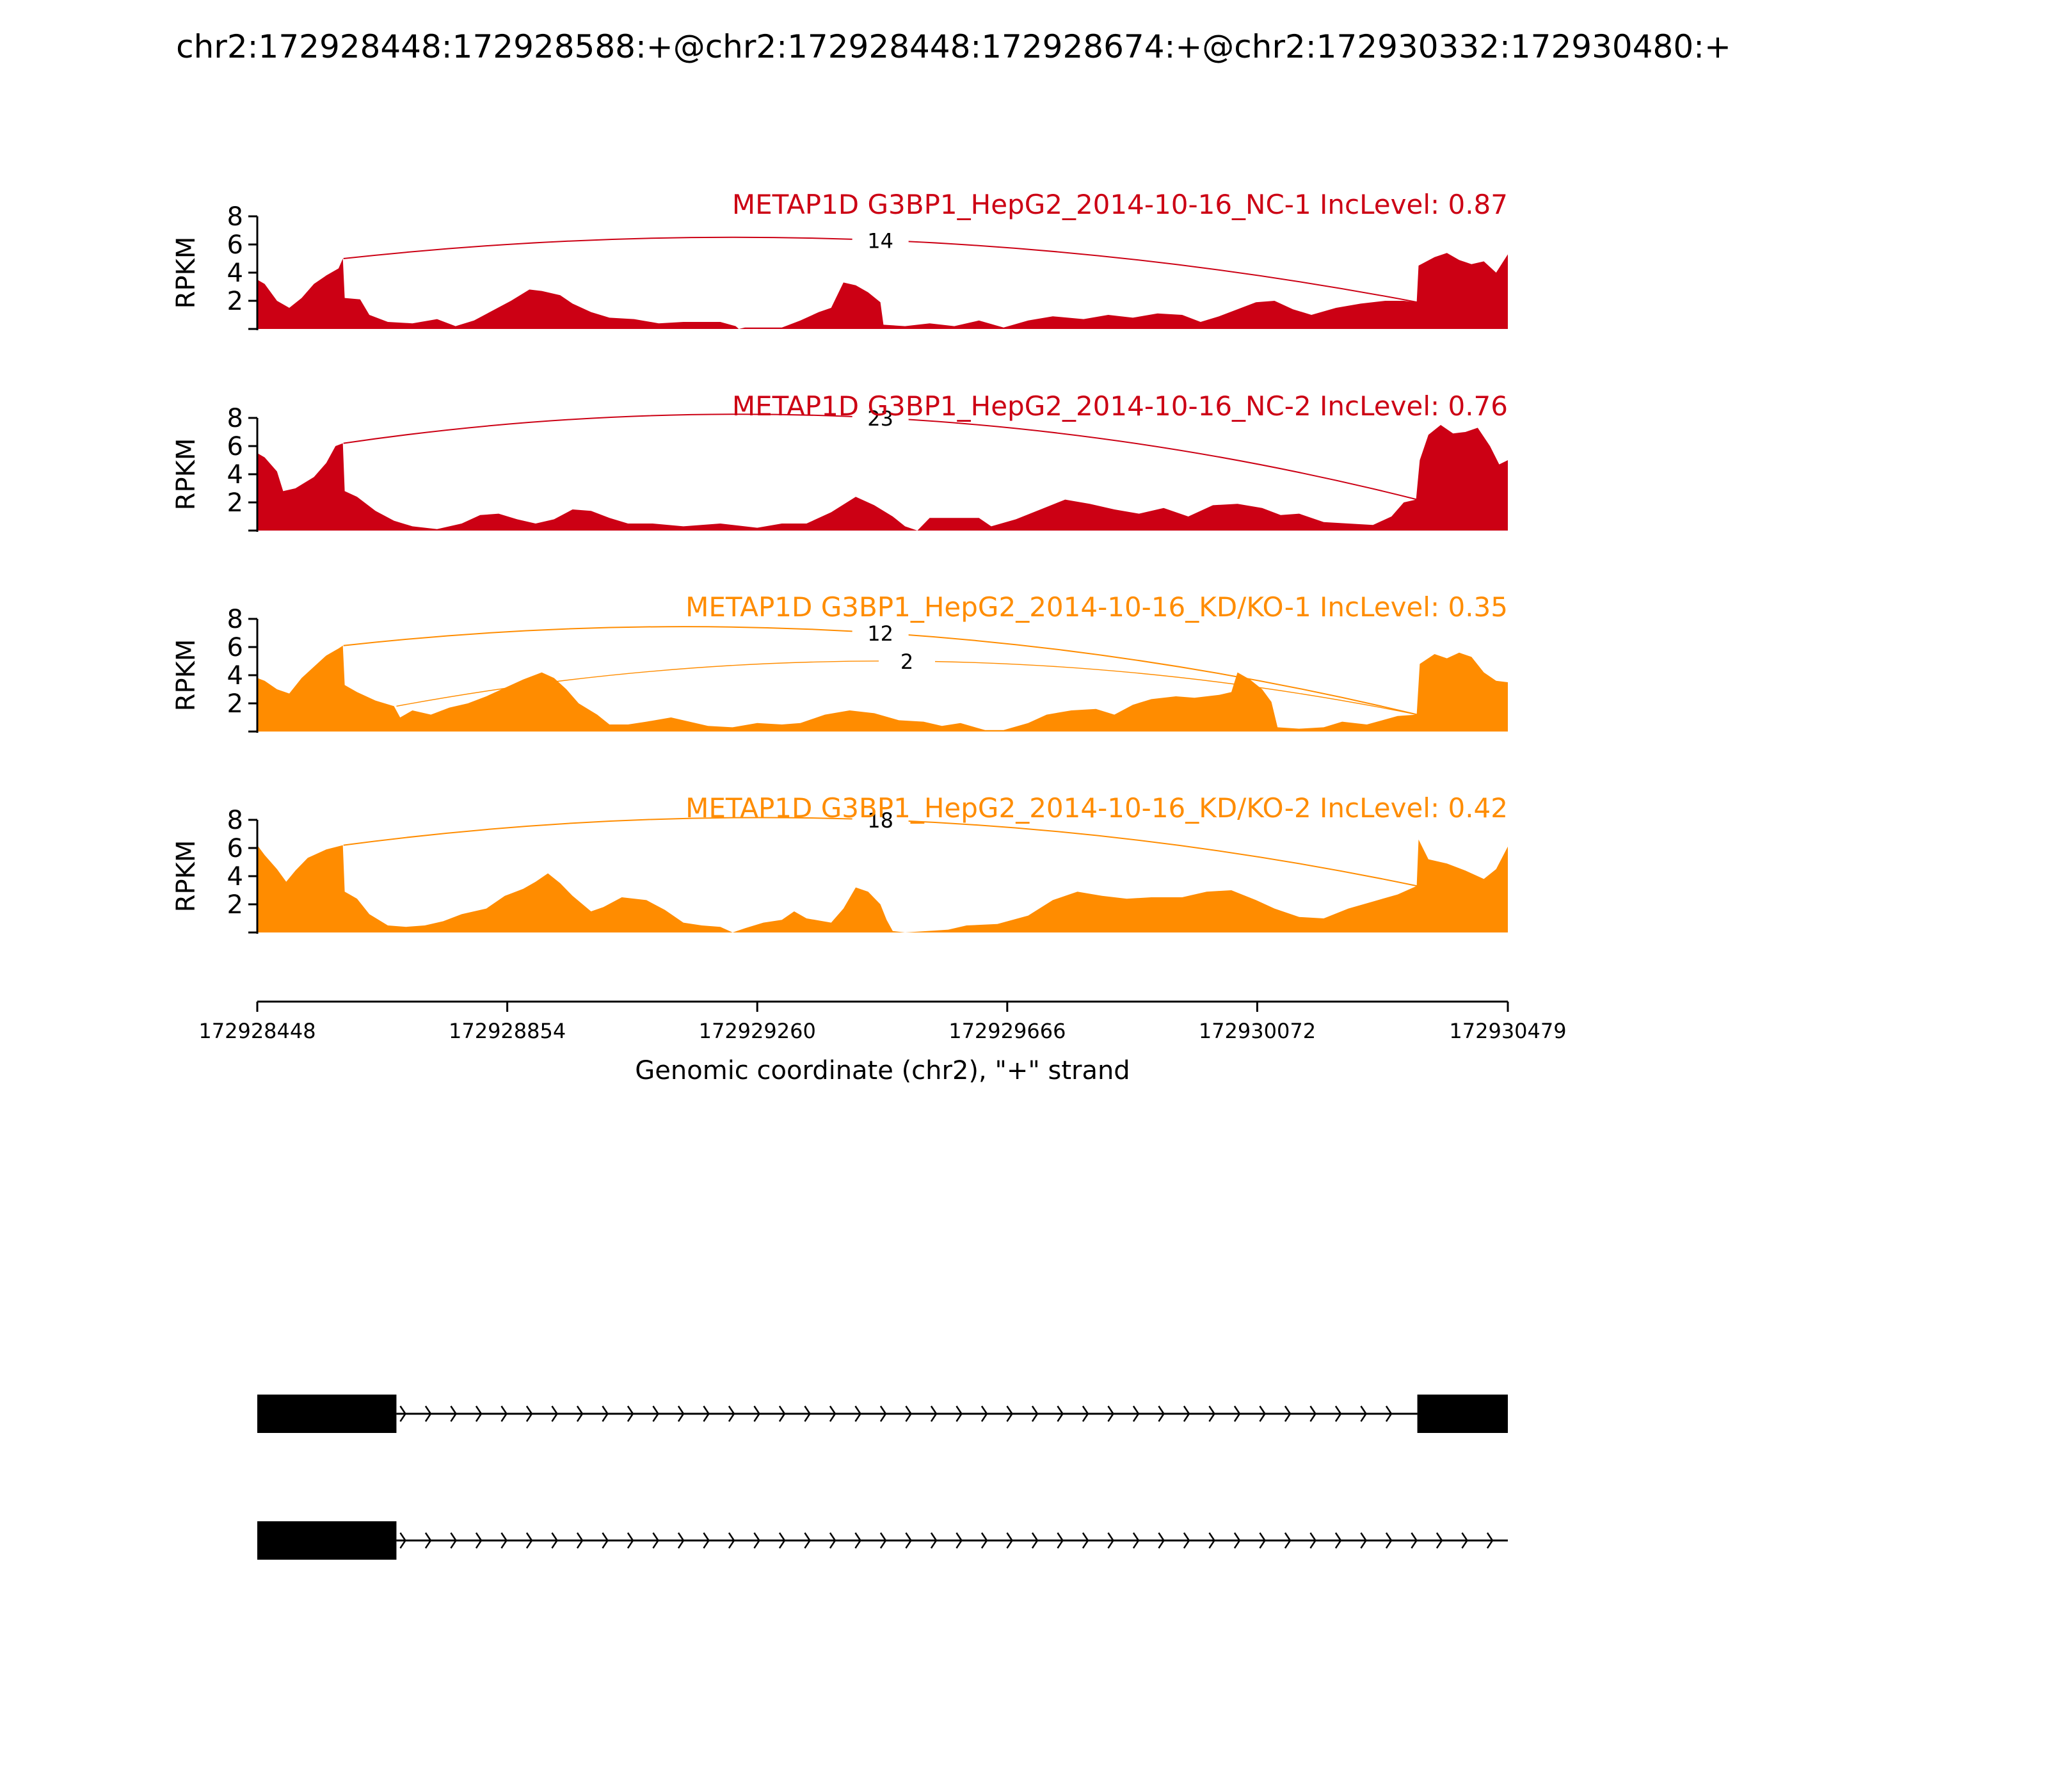 Image resolution: width=2048 pixels, height=1792 pixels. Describe the element at coordinates (1007, 1031) in the screenshot. I see `x-tick-label: 172929666` at that location.